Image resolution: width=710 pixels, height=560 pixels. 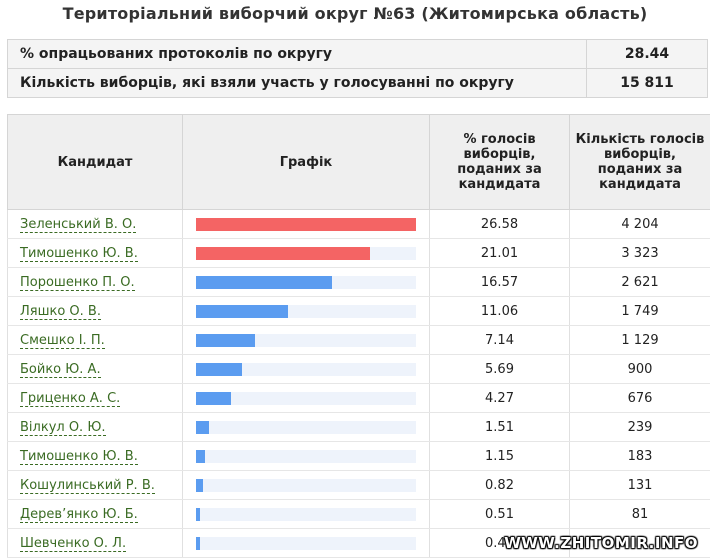 I want to click on candidate-cell: Дерев’янко Ю. Б., so click(x=95, y=514).